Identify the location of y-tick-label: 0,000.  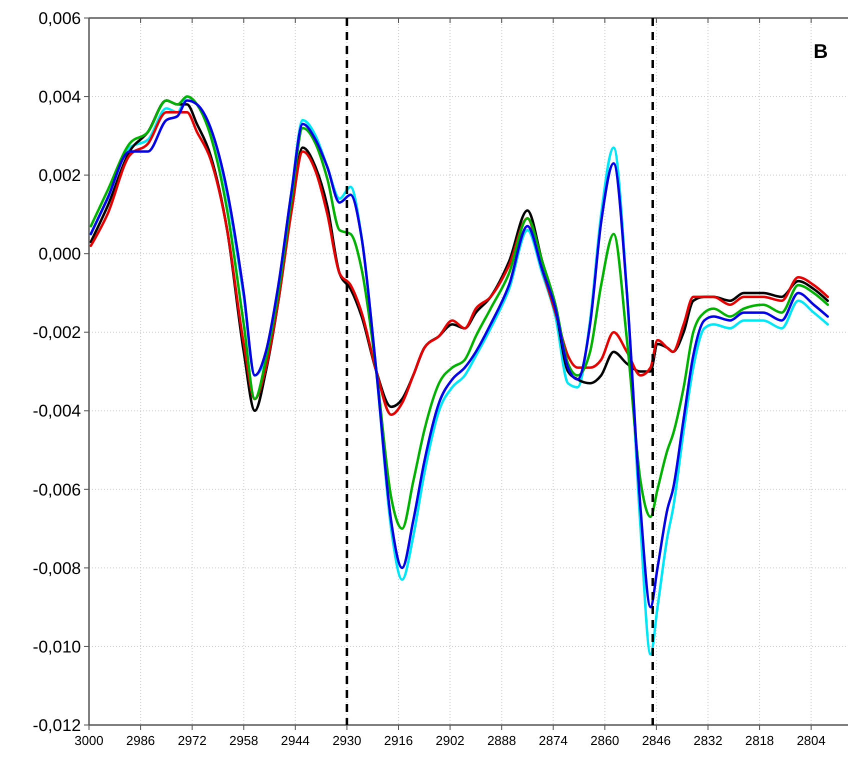
(59, 254).